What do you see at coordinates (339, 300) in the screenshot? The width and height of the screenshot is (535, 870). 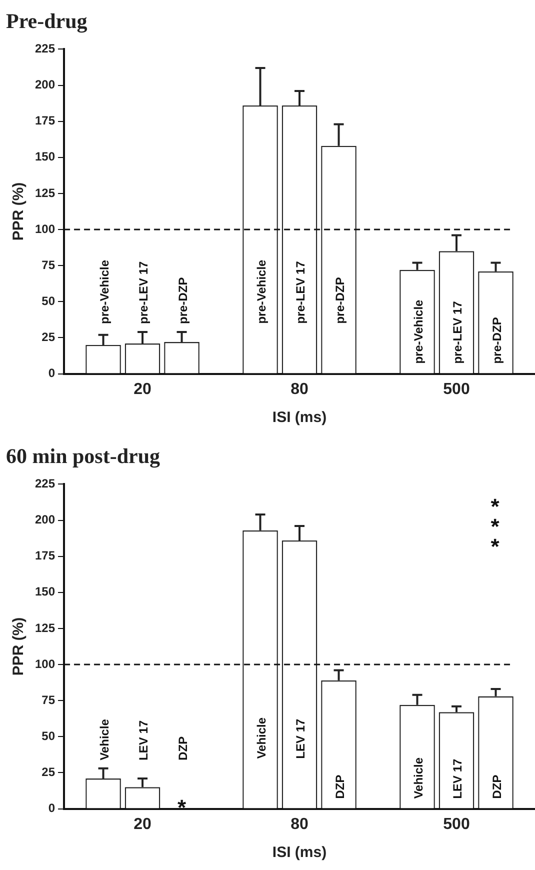 I see `series-label: pre-DZP` at bounding box center [339, 300].